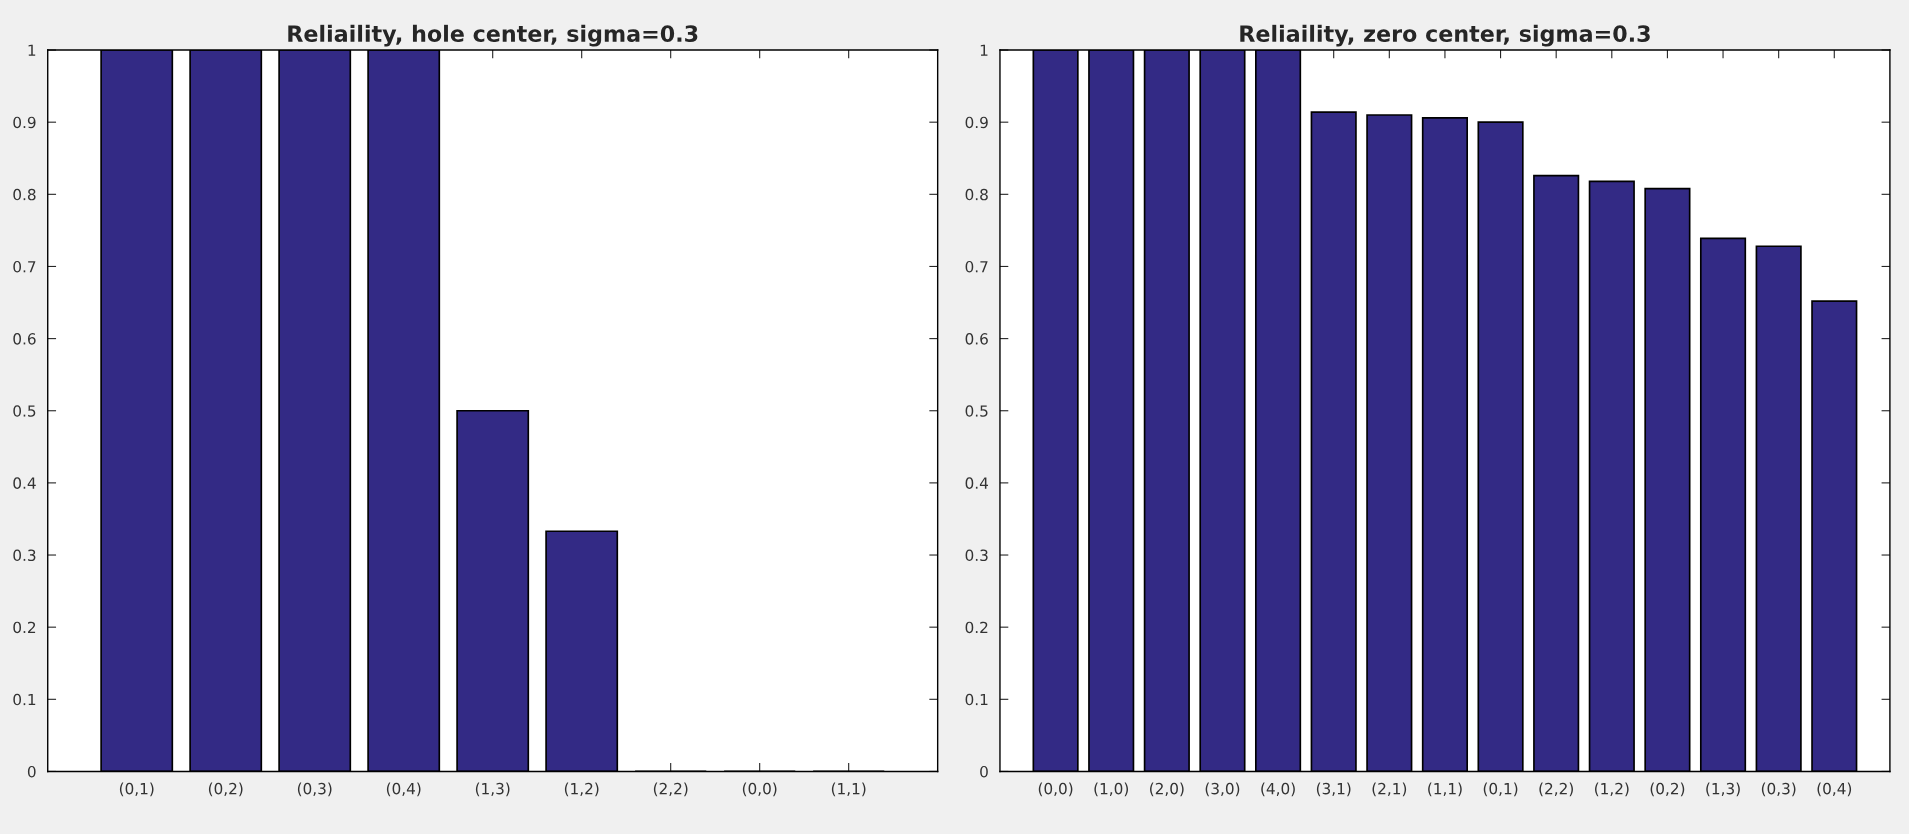 This screenshot has height=834, width=1909. I want to click on x-tick-label: (4,0), so click(1278, 789).